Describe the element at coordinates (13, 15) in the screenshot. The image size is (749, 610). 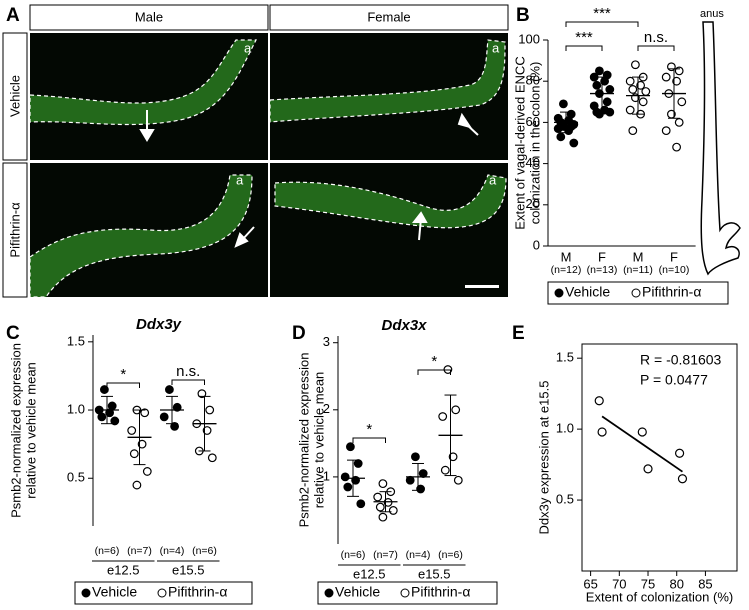
I see `panel-label: A` at that location.